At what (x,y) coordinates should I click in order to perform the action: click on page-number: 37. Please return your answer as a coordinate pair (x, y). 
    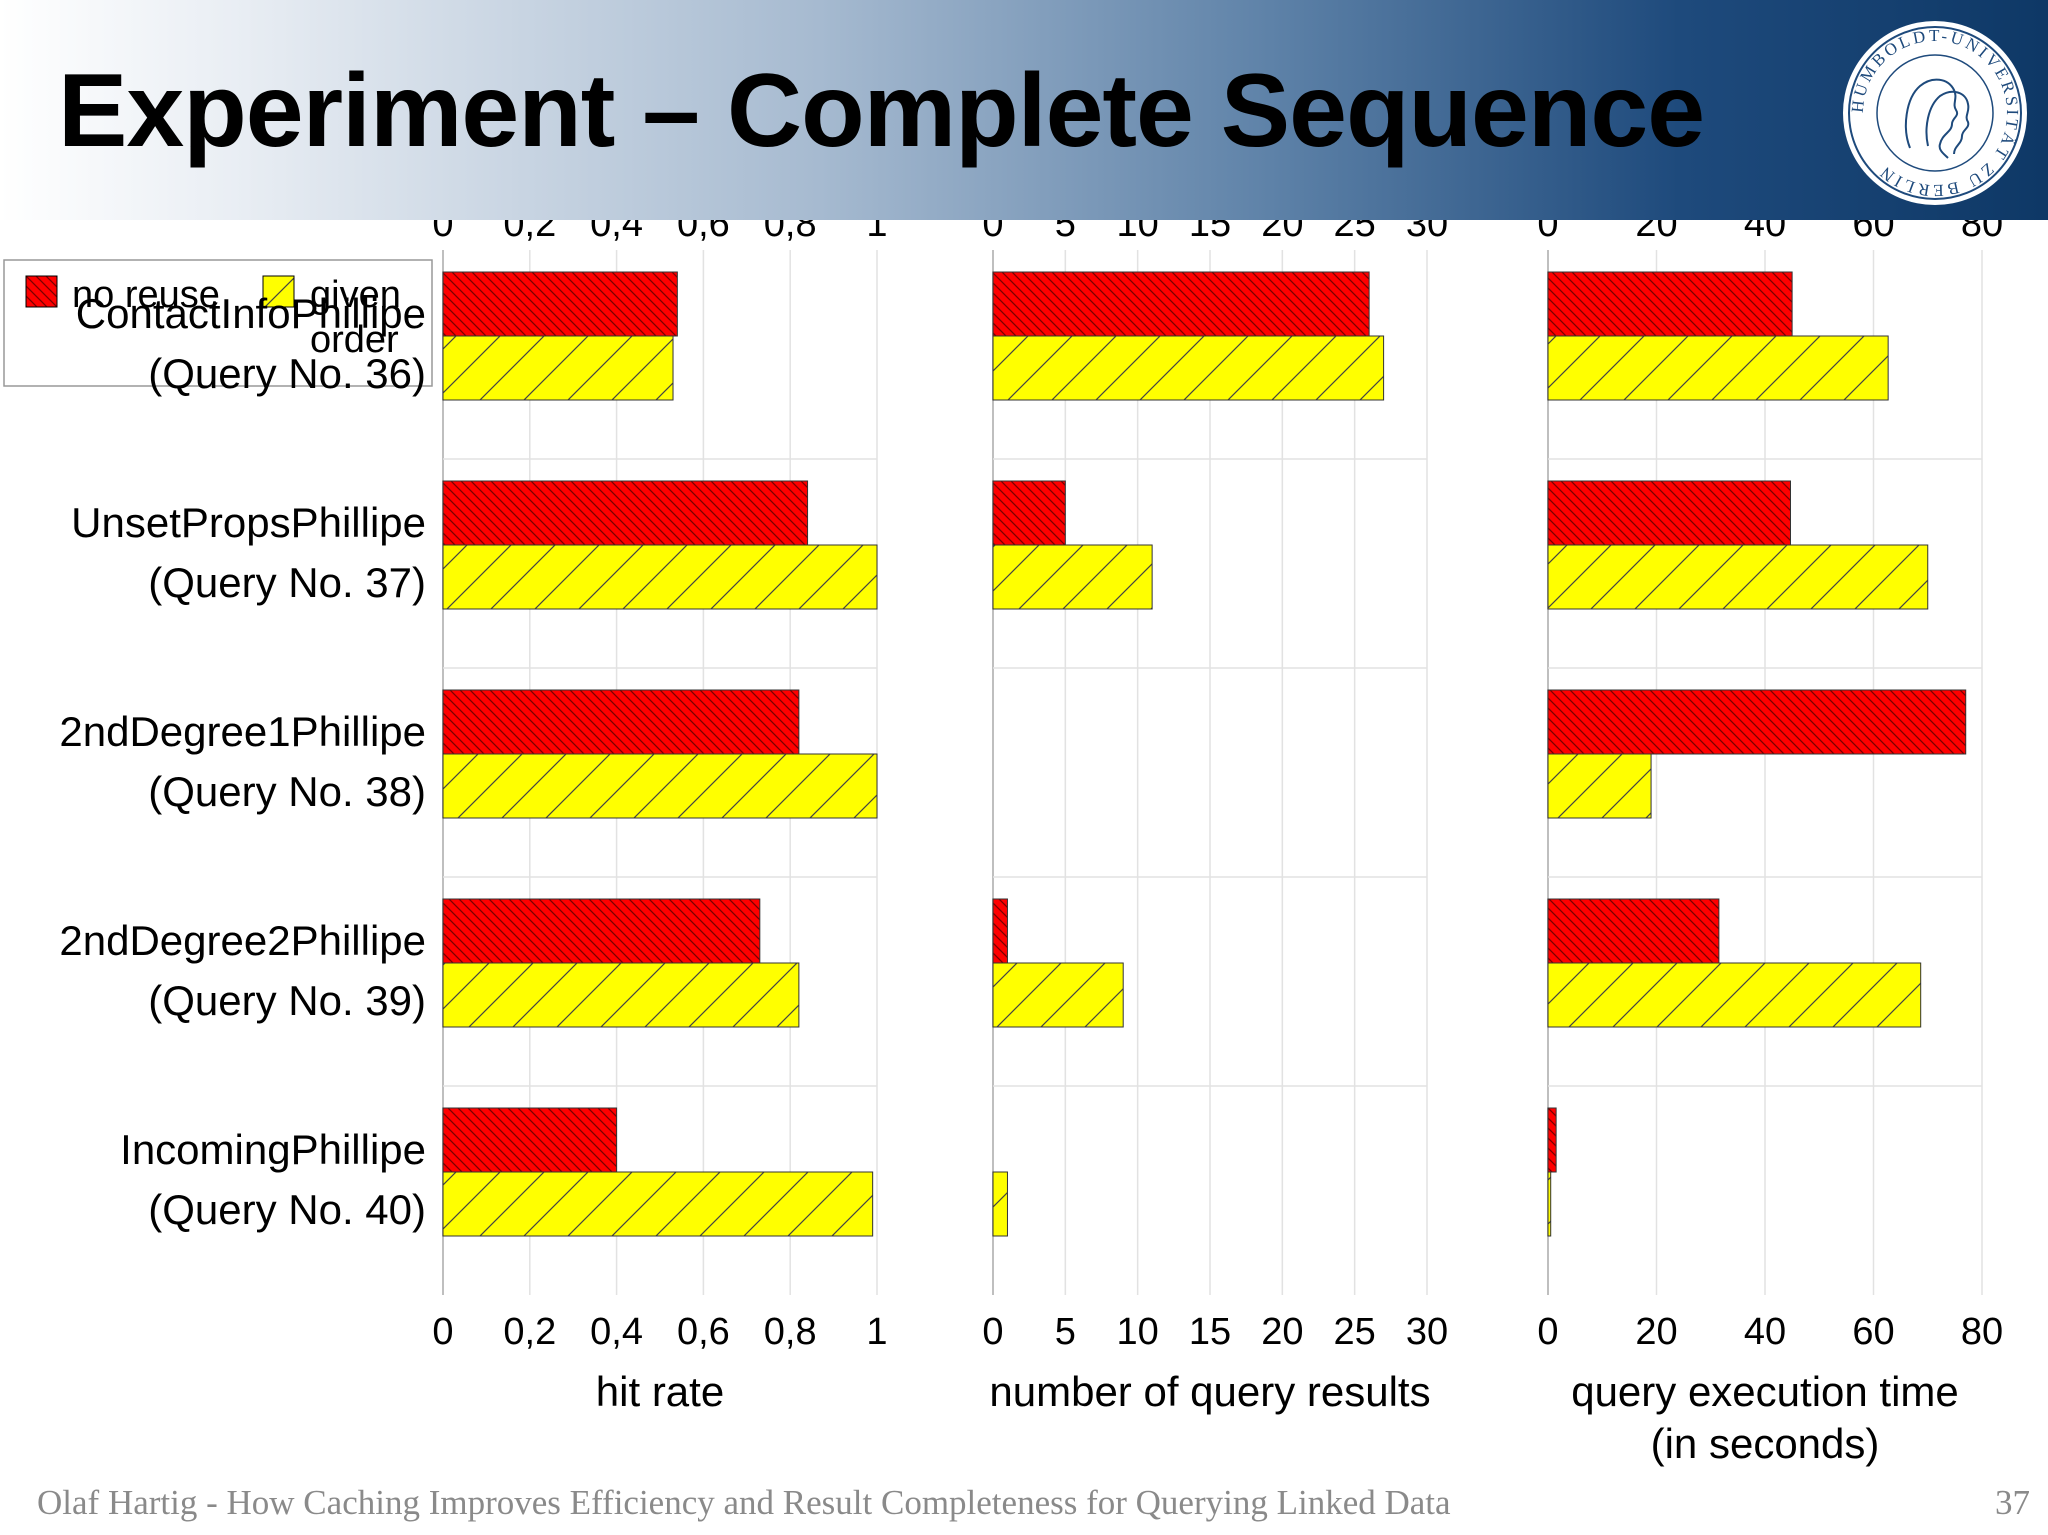
    Looking at the image, I should click on (2012, 1502).